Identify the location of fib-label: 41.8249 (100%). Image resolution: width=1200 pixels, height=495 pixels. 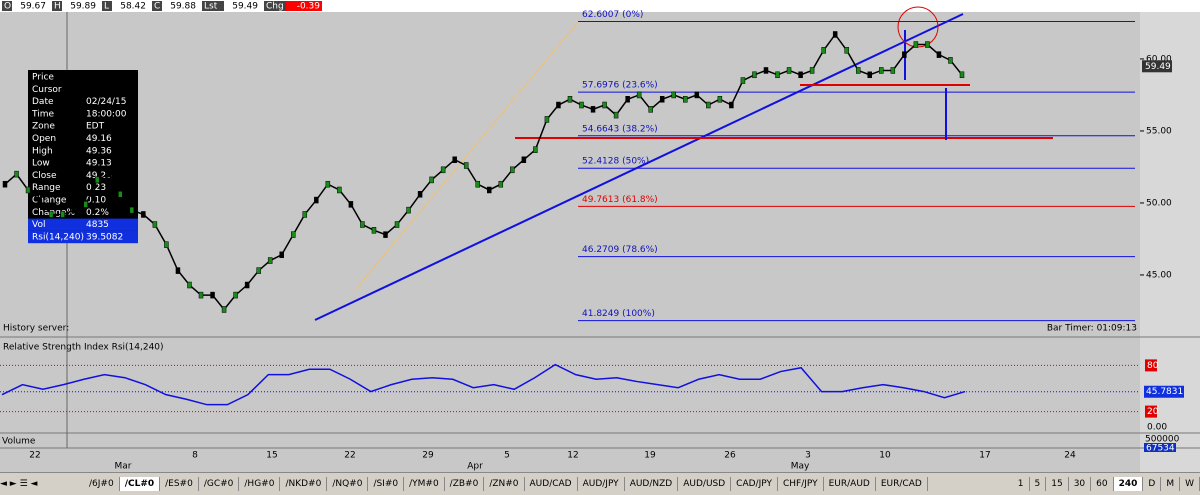
(618, 314).